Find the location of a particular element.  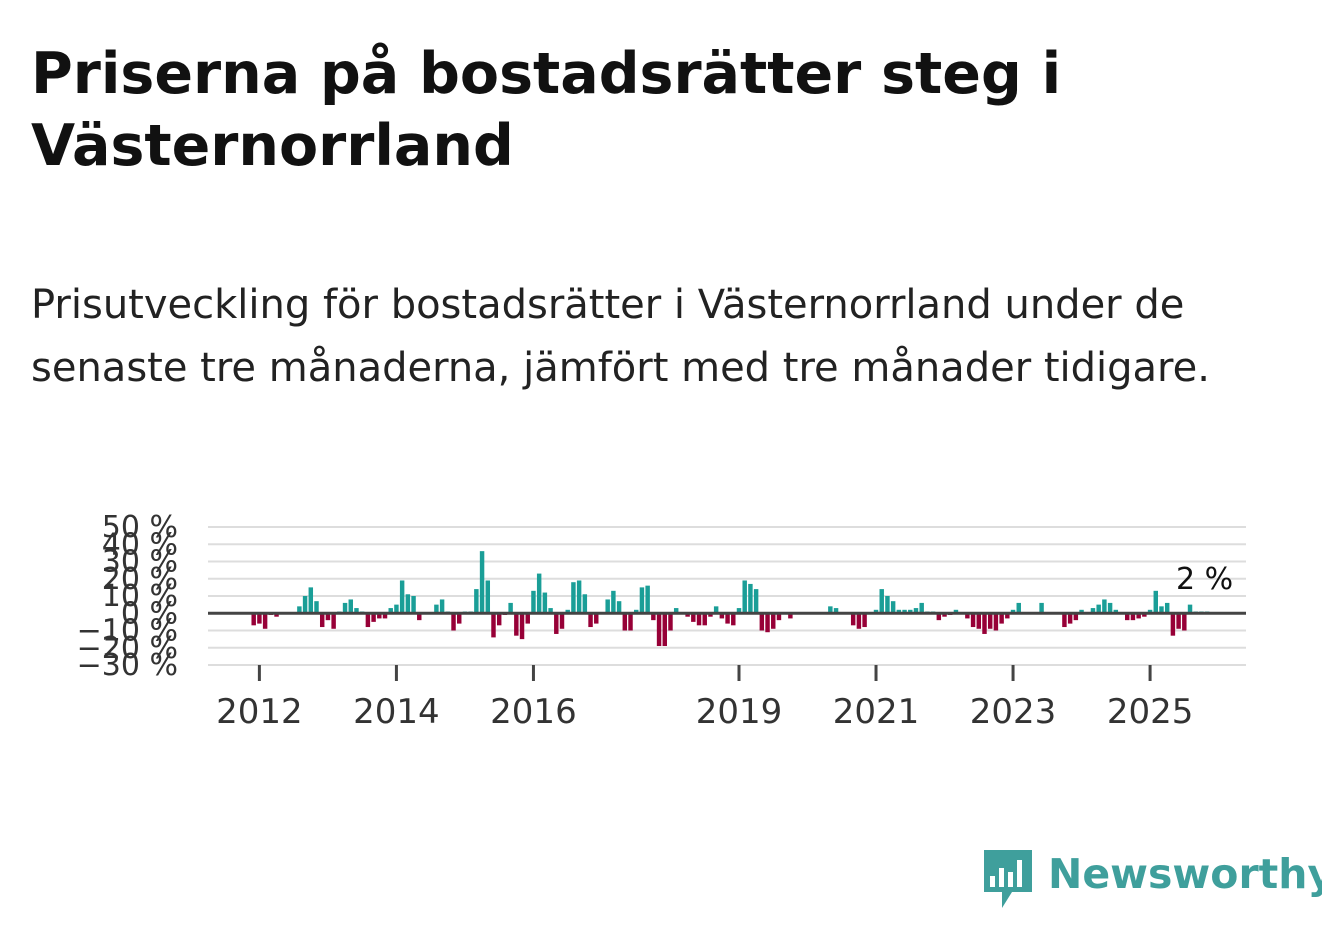

x-axis: 2012 2014 2016 2019 2021 2023 2025 is located at coordinates (704, 698).